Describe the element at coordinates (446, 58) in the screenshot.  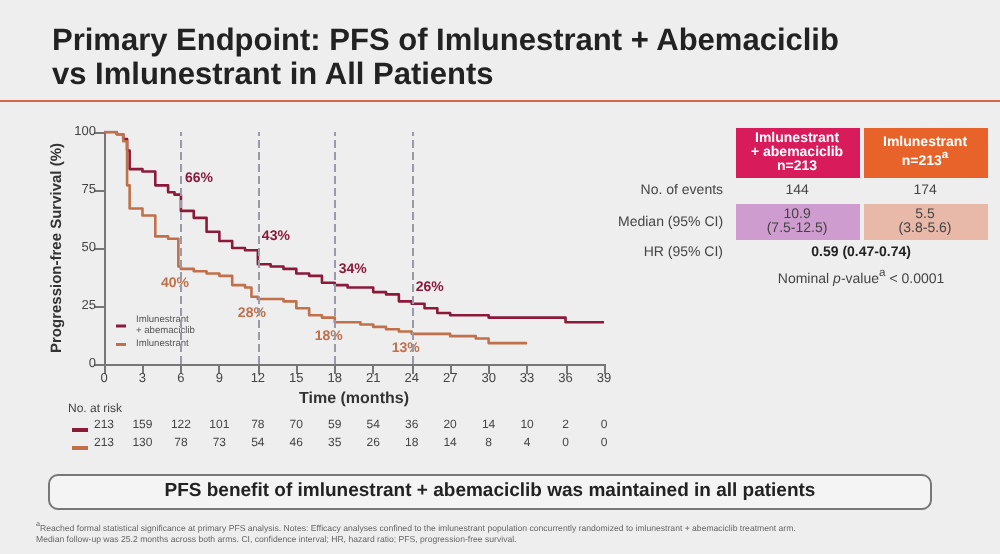
I see `chart-title: Primary Endpoint: PFS of Imlunestrant + Abemaciclib vs Imlunestrant in All Patients` at that location.